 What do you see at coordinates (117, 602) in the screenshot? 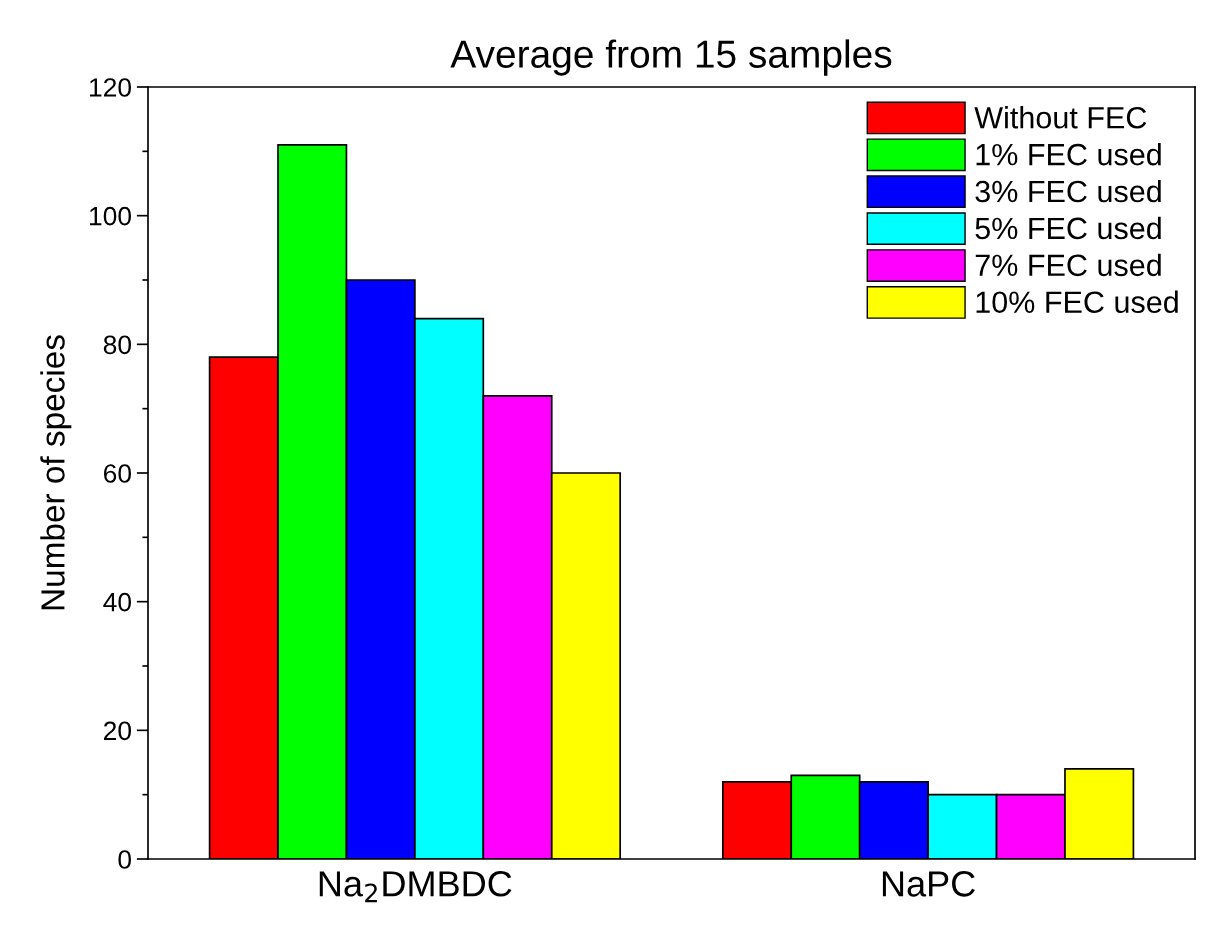
I see `y-tick-label: 40` at bounding box center [117, 602].